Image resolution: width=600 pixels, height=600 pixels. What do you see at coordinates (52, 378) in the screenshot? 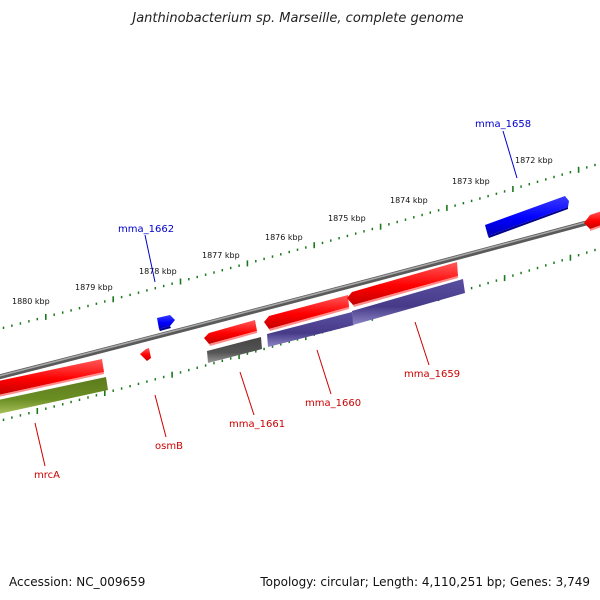
I see `gene-mrcA` at bounding box center [52, 378].